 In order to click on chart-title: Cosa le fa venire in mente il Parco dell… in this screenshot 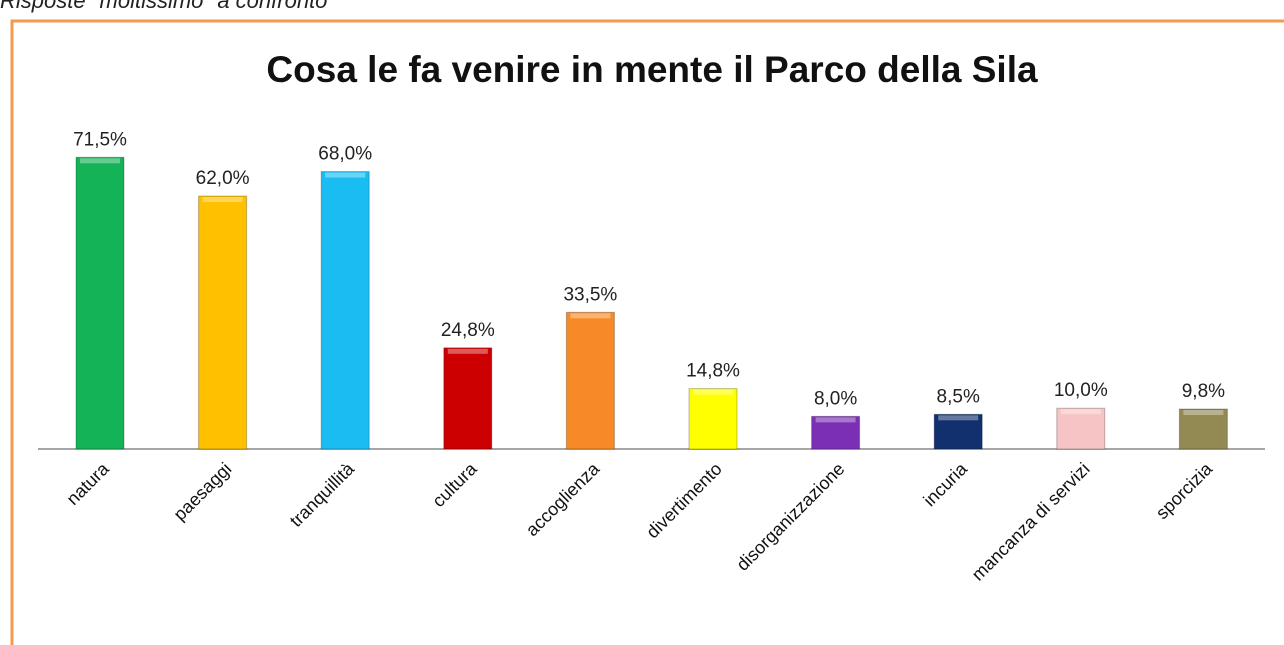, I will do `click(652, 69)`.